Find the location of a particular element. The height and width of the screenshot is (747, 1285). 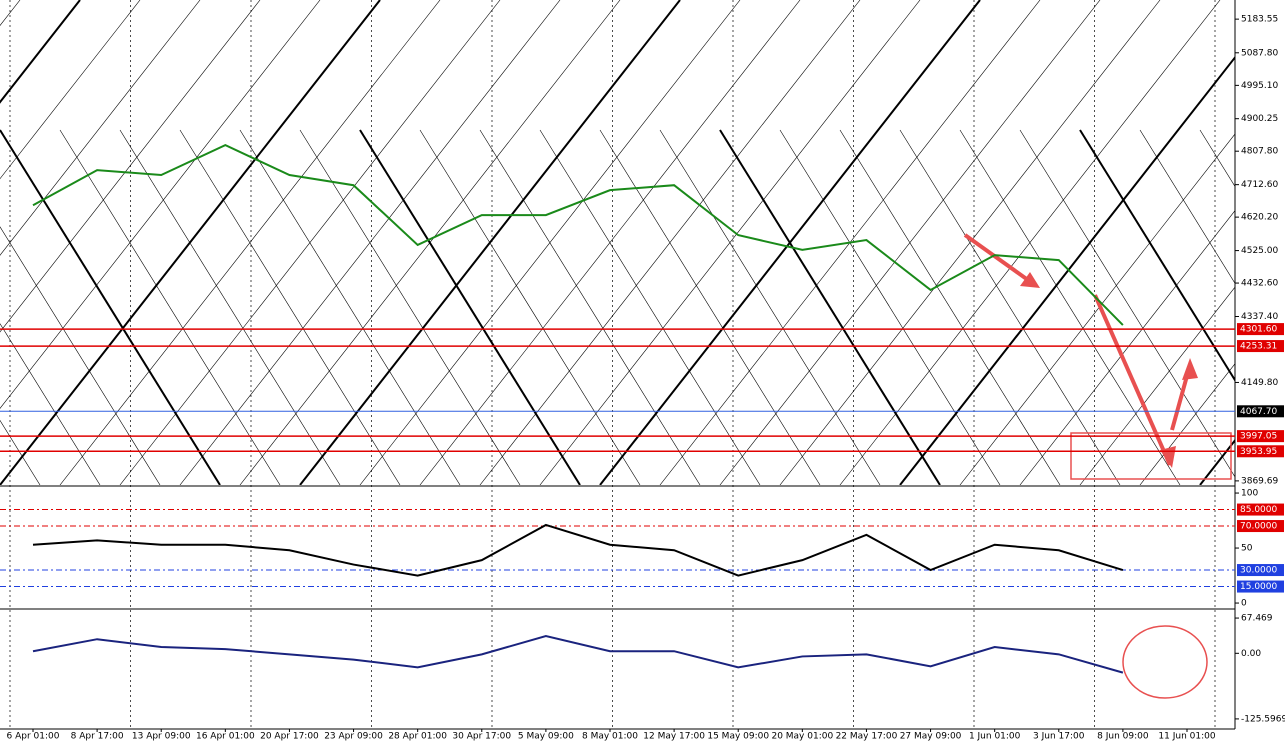

level-tag-label: 85.0000 is located at coordinates (1258, 510).